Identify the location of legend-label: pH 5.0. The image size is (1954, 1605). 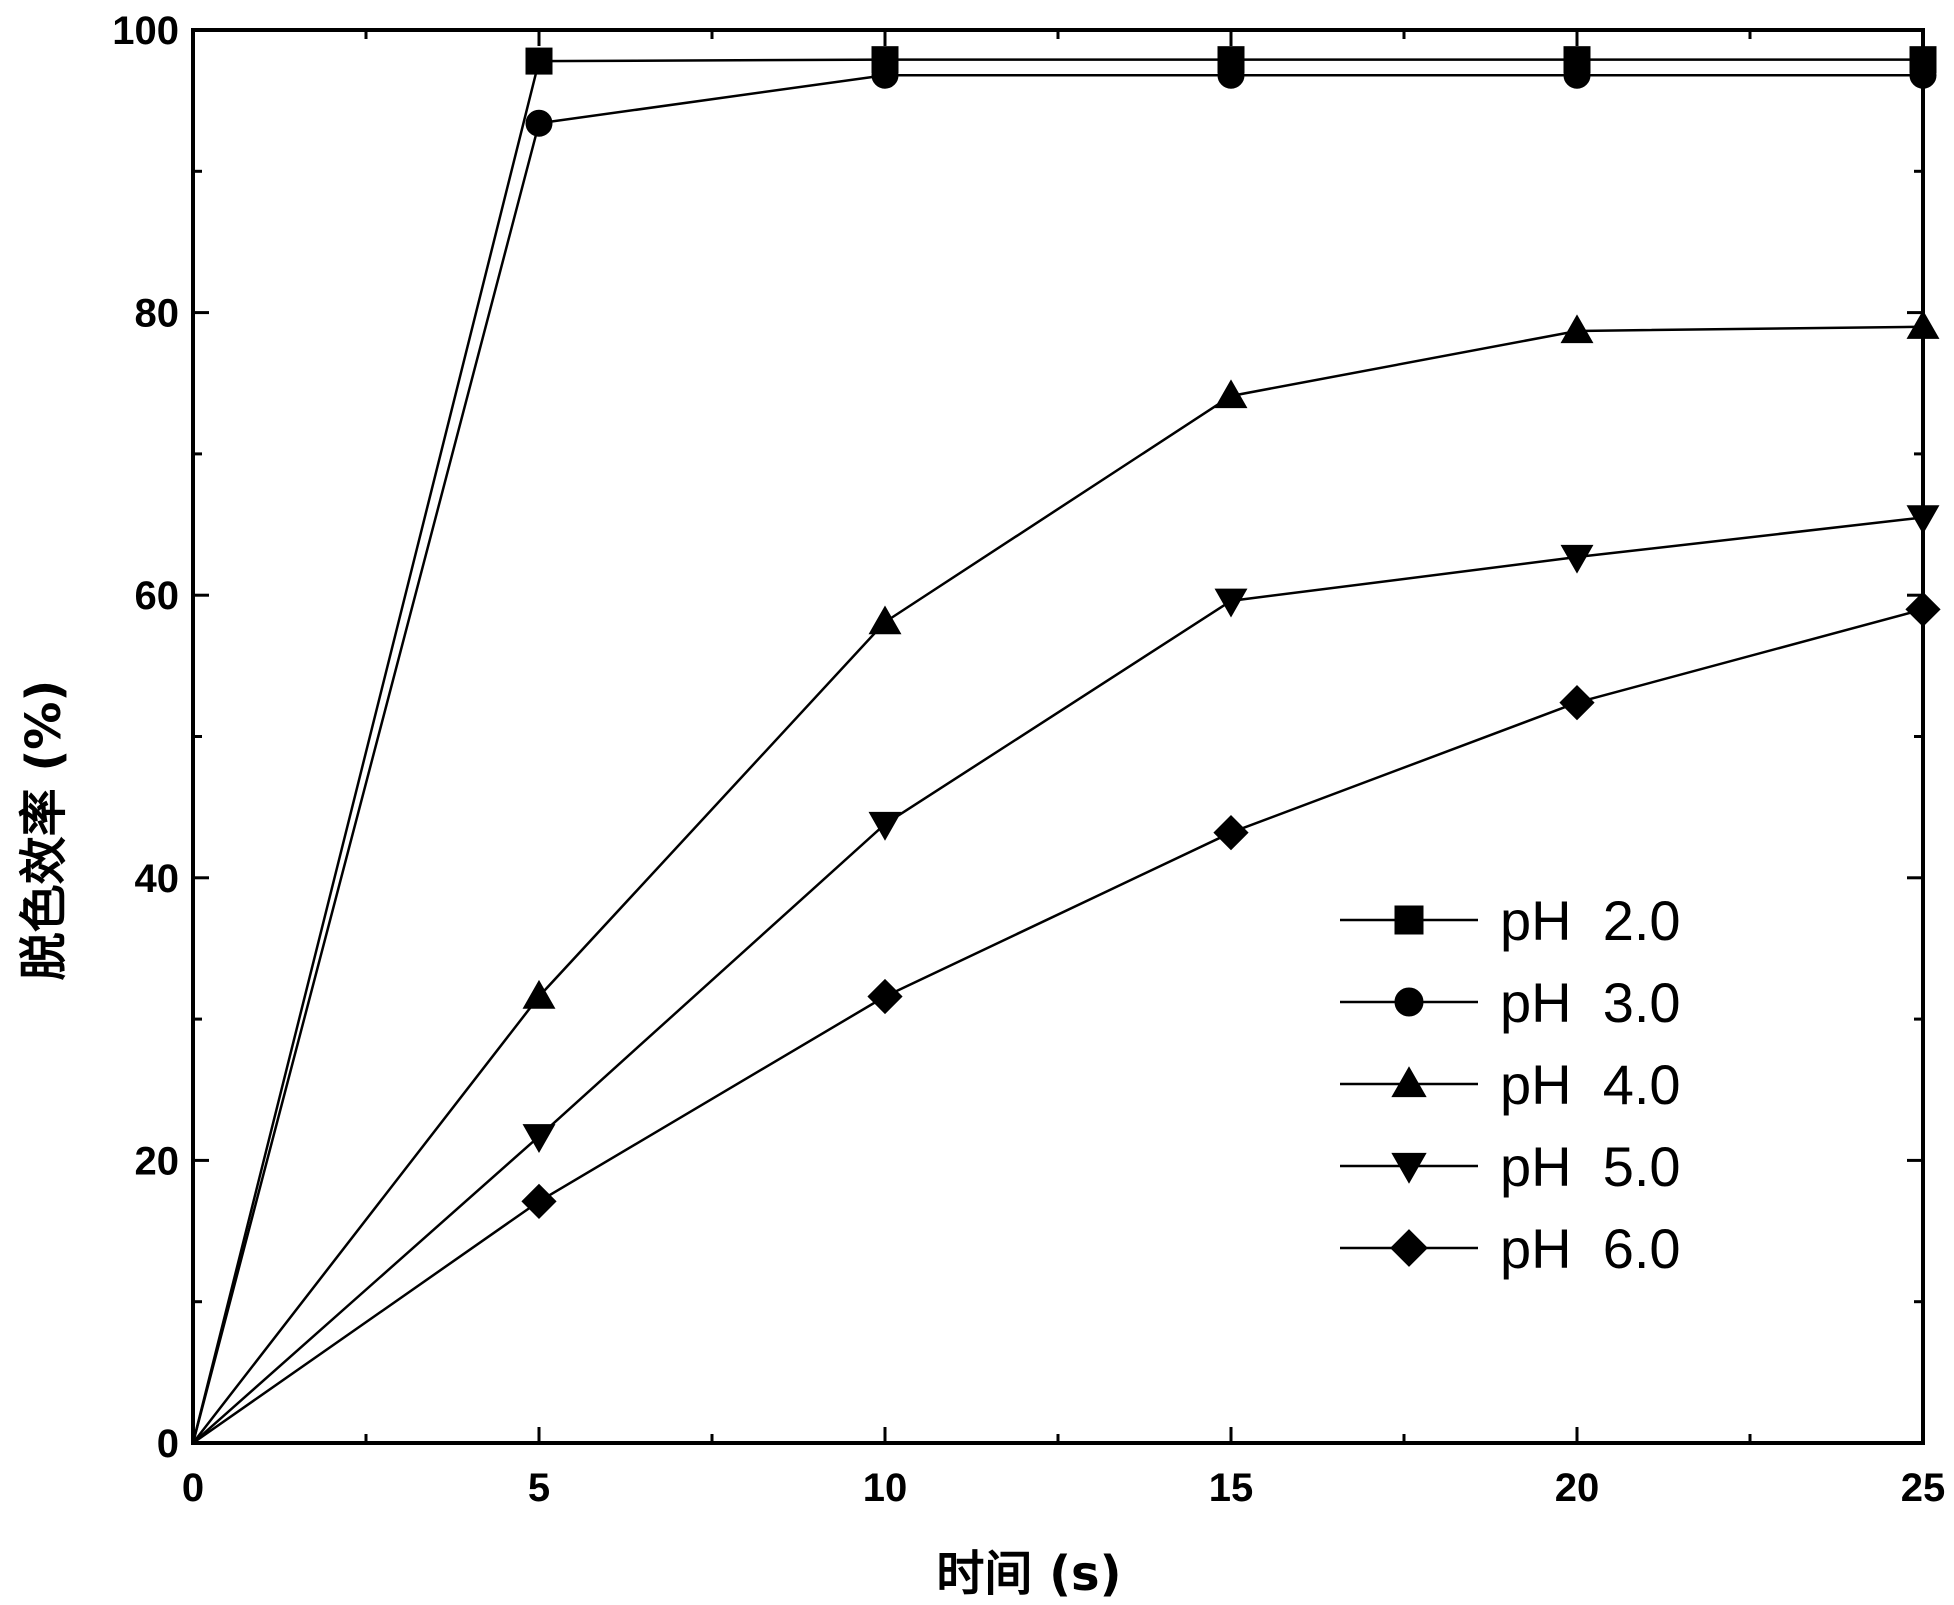
(1590, 1166).